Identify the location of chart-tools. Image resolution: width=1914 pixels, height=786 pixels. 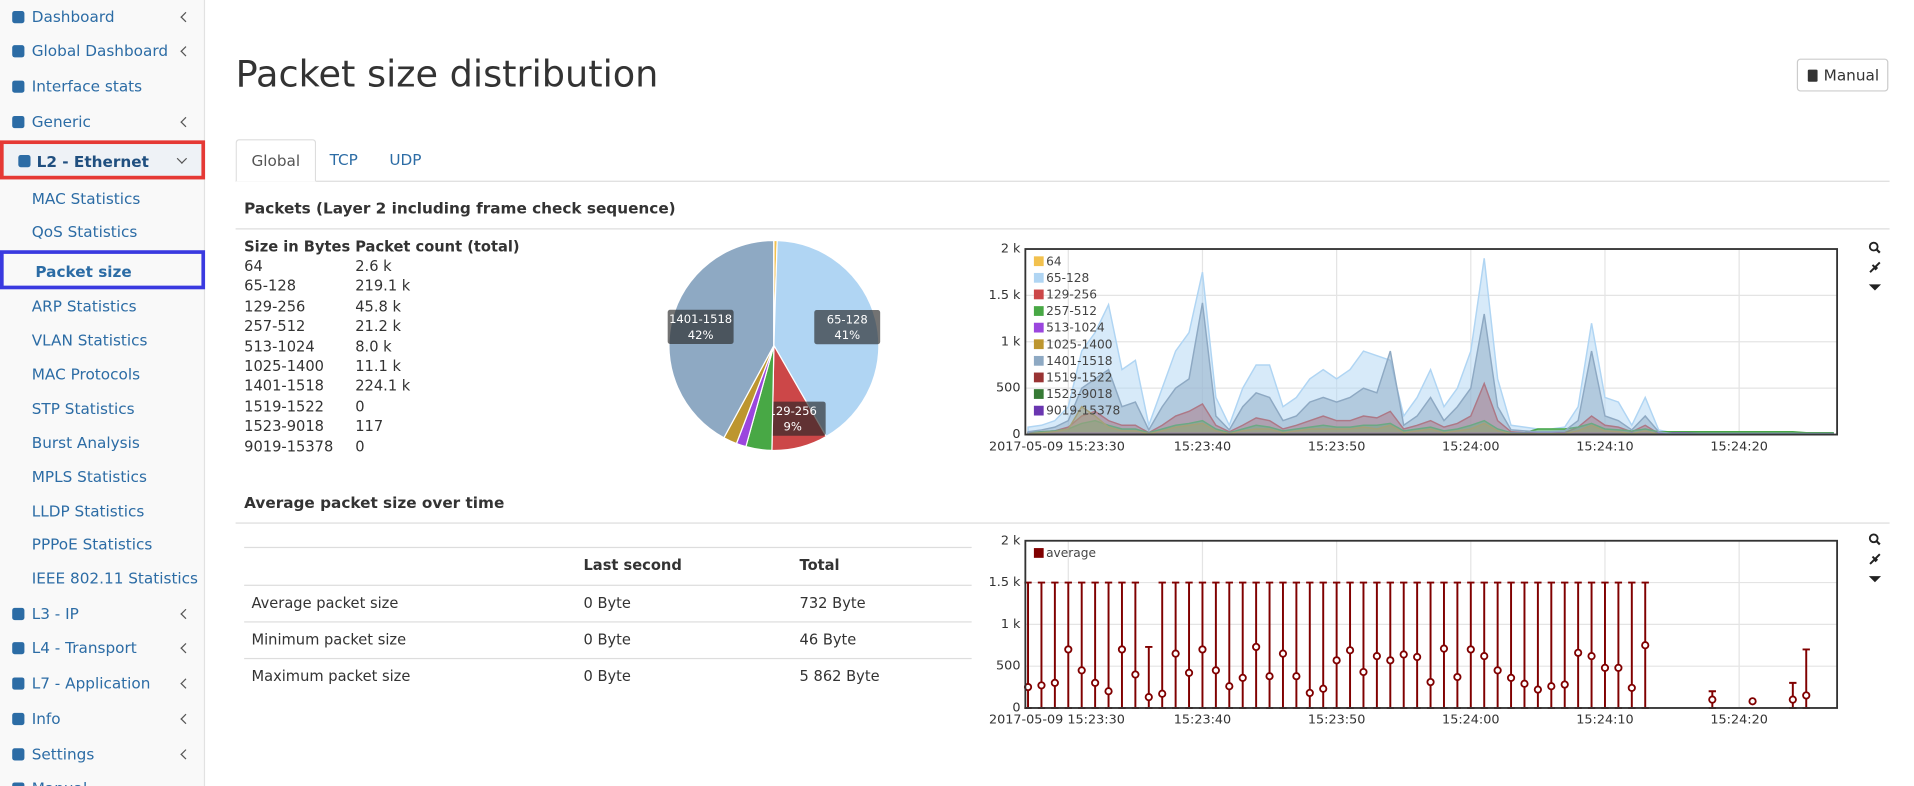
(1875, 558).